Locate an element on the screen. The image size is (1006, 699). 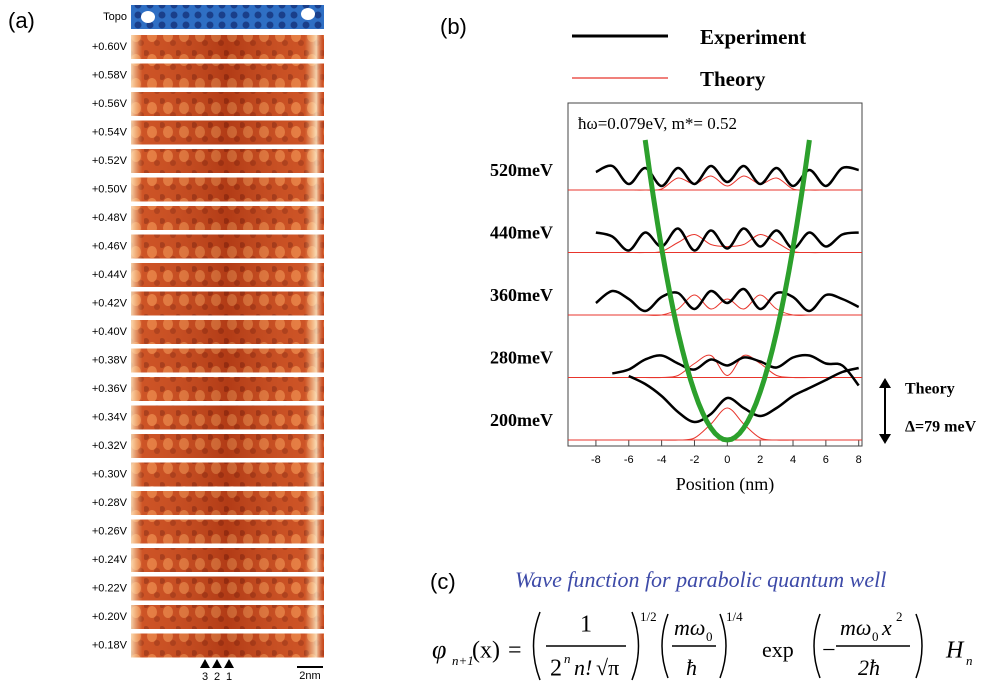
strip-label: +0.36V is located at coordinates (110, 389).